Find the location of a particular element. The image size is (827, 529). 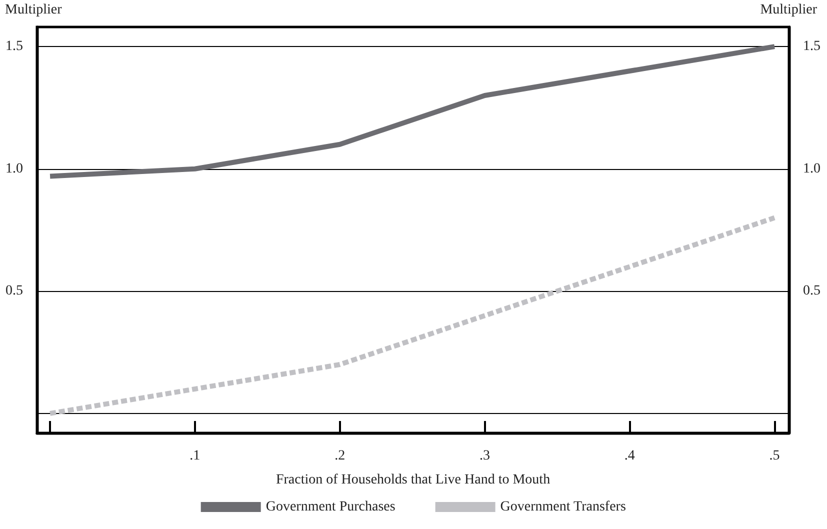

y2-axis-title: Multiplier is located at coordinates (789, 10).